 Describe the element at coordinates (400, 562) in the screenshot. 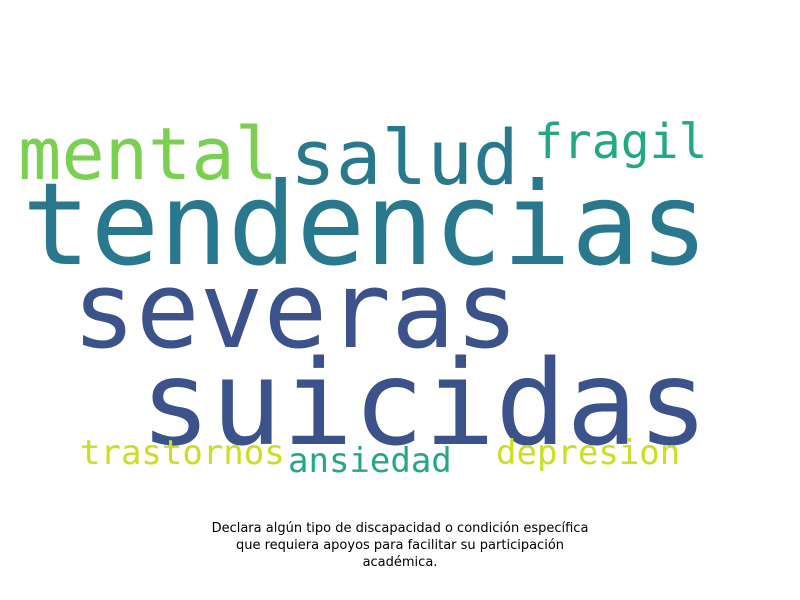

I see `caption-line-3: académica.` at that location.